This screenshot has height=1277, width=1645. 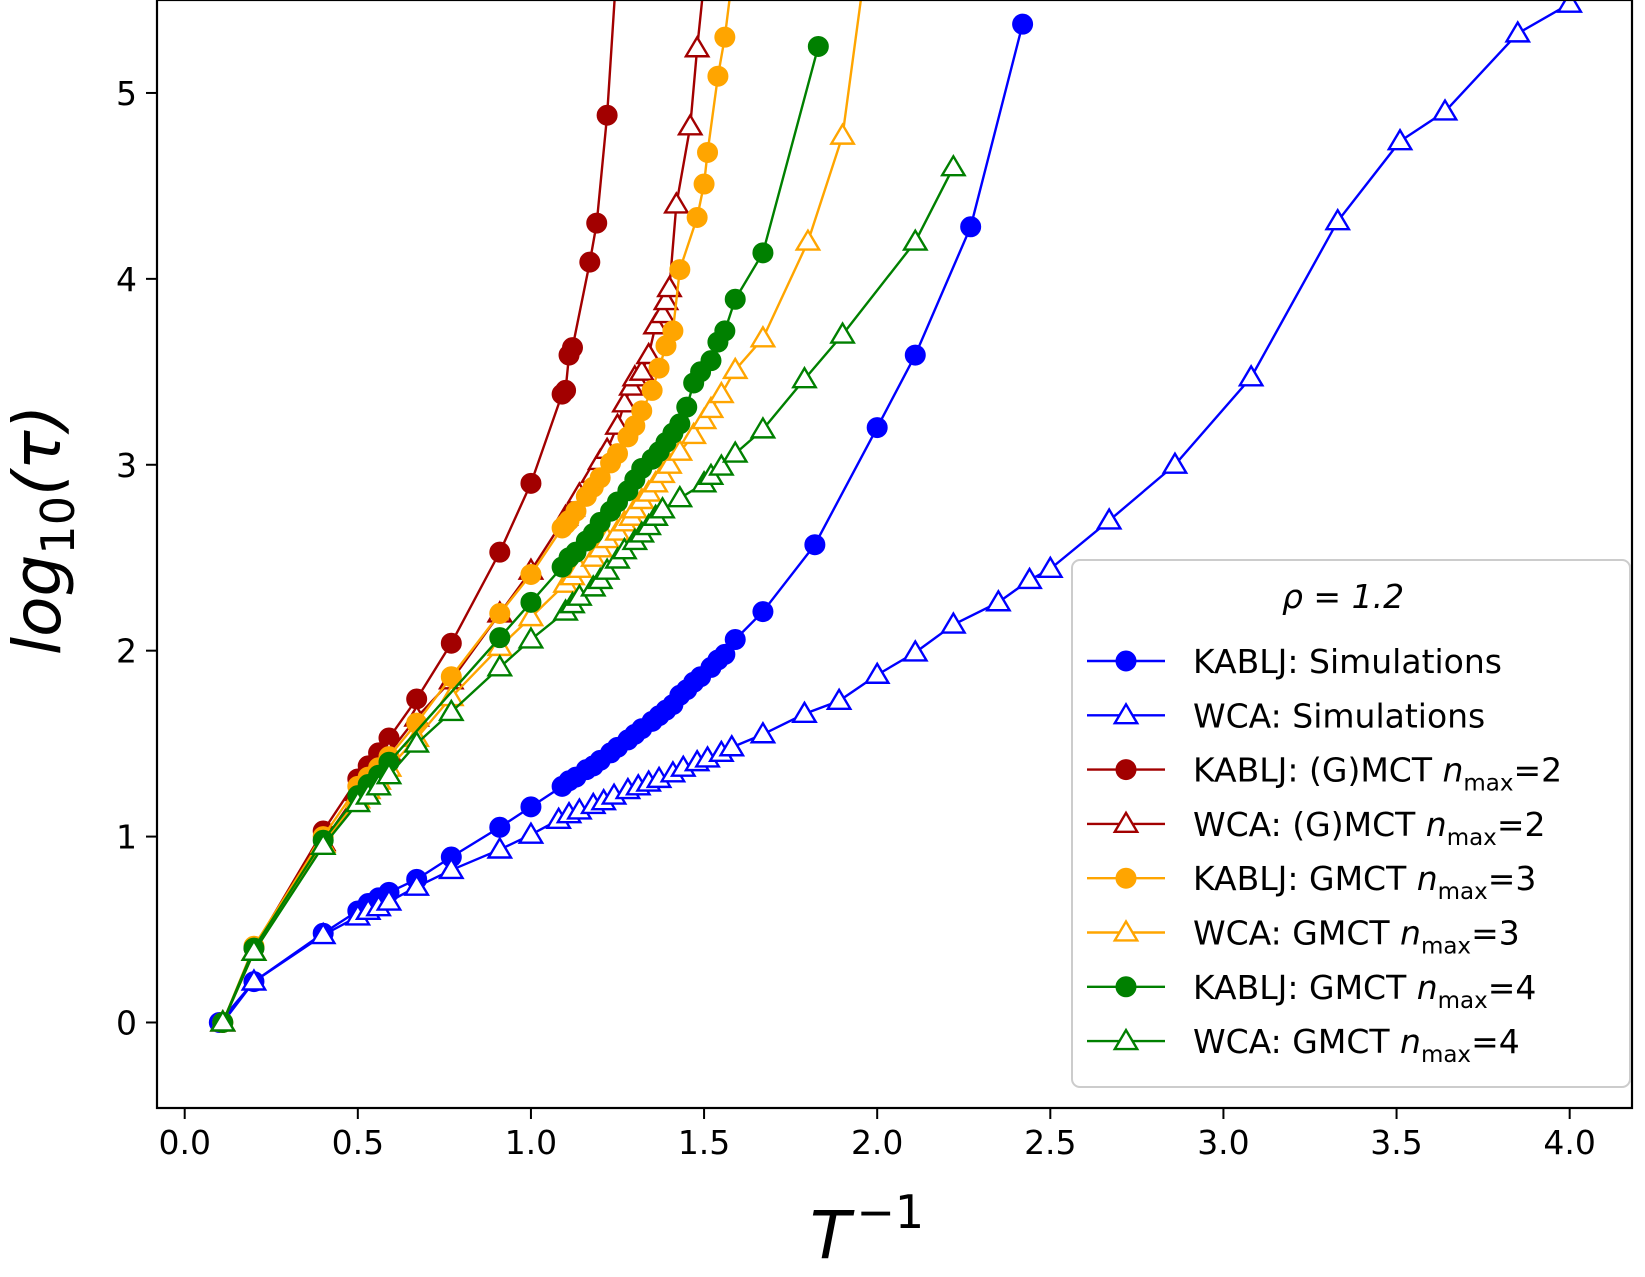 What do you see at coordinates (126, 93) in the screenshot?
I see `y-tick-label: 5` at bounding box center [126, 93].